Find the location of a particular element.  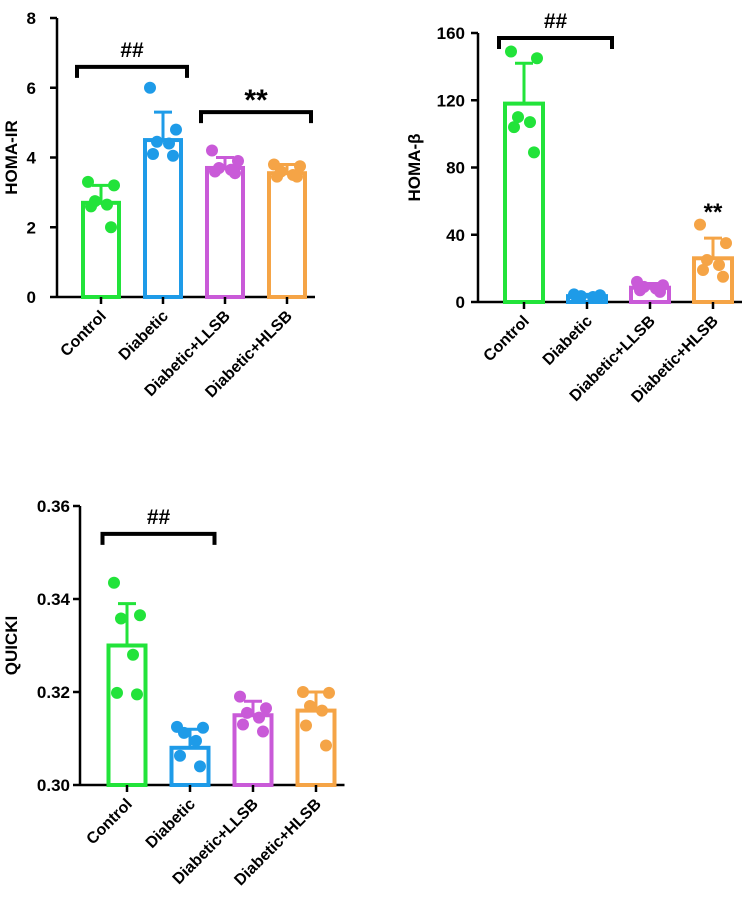

quicki-ylabel: QUICKI is located at coordinates (11, 646).